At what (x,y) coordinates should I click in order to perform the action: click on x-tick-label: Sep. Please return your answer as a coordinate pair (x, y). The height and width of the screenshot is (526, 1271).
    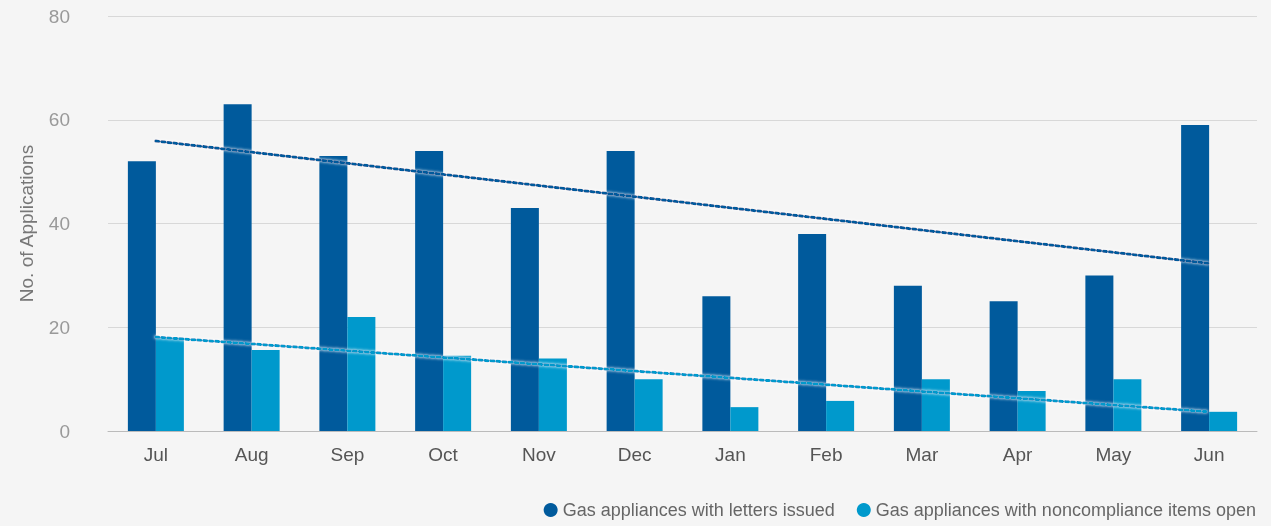
    Looking at the image, I should click on (347, 454).